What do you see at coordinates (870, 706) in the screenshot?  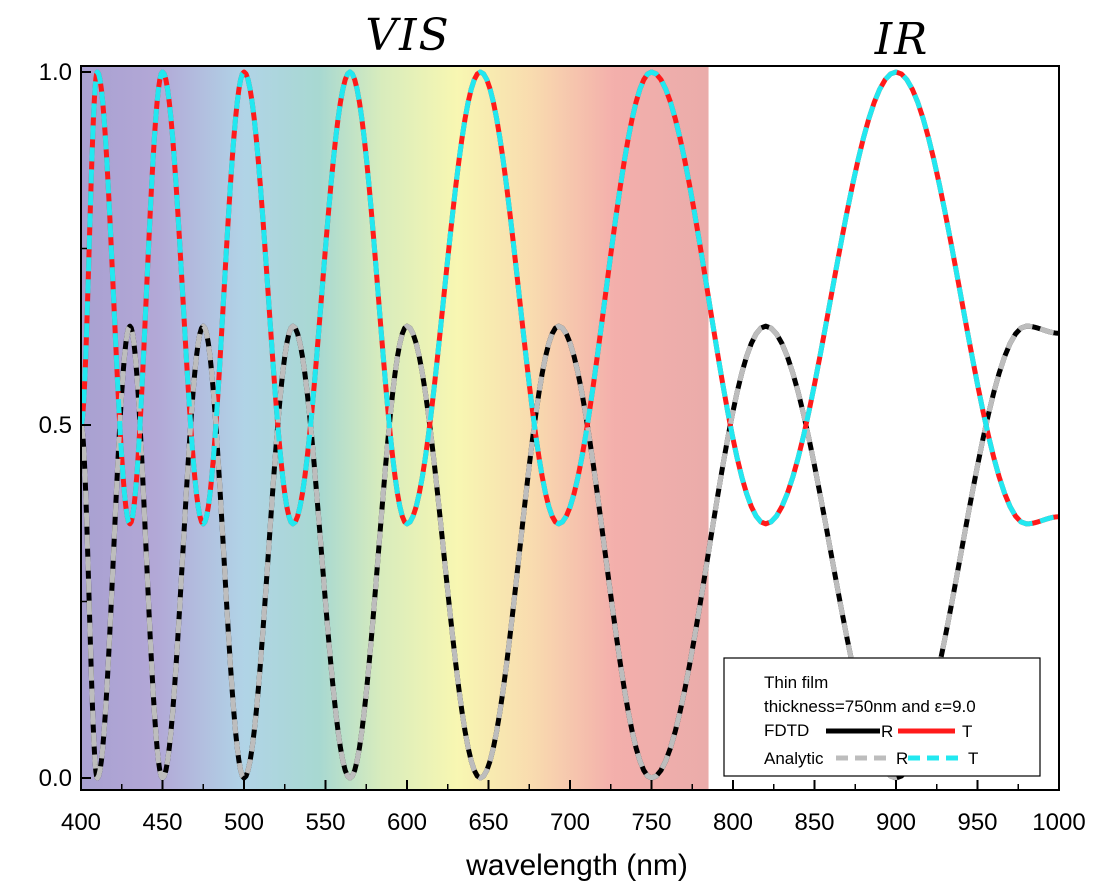 I see `legend-title-line-2: thickness=750nm and ε=9.0` at bounding box center [870, 706].